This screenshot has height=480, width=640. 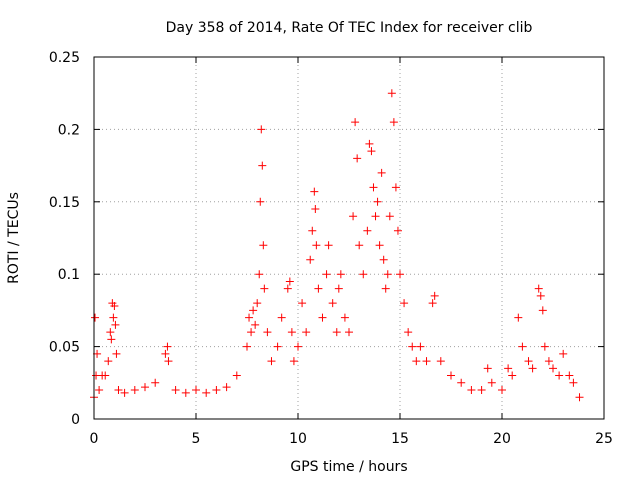 I want to click on y-tick-label: 0.05, so click(x=64, y=348).